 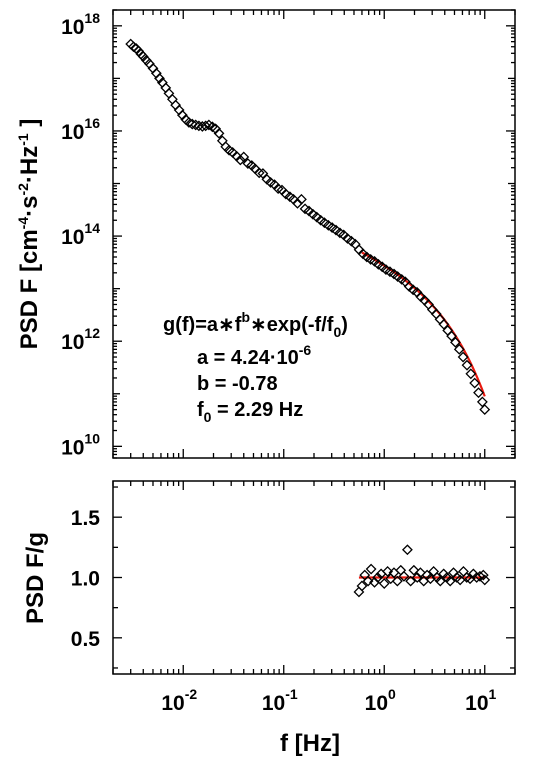 I want to click on x-tick-label: 10⁻², so click(x=179, y=700).